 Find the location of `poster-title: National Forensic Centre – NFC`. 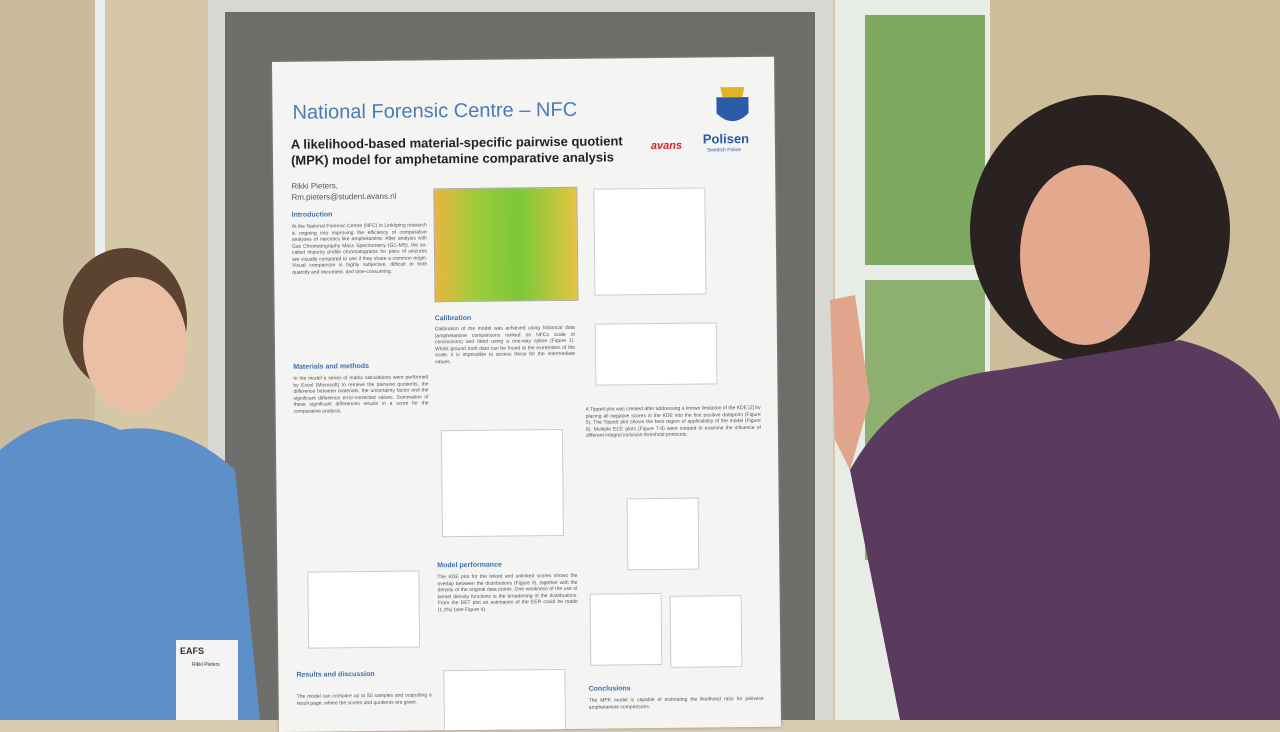

poster-title: National Forensic Centre – NFC is located at coordinates (435, 111).